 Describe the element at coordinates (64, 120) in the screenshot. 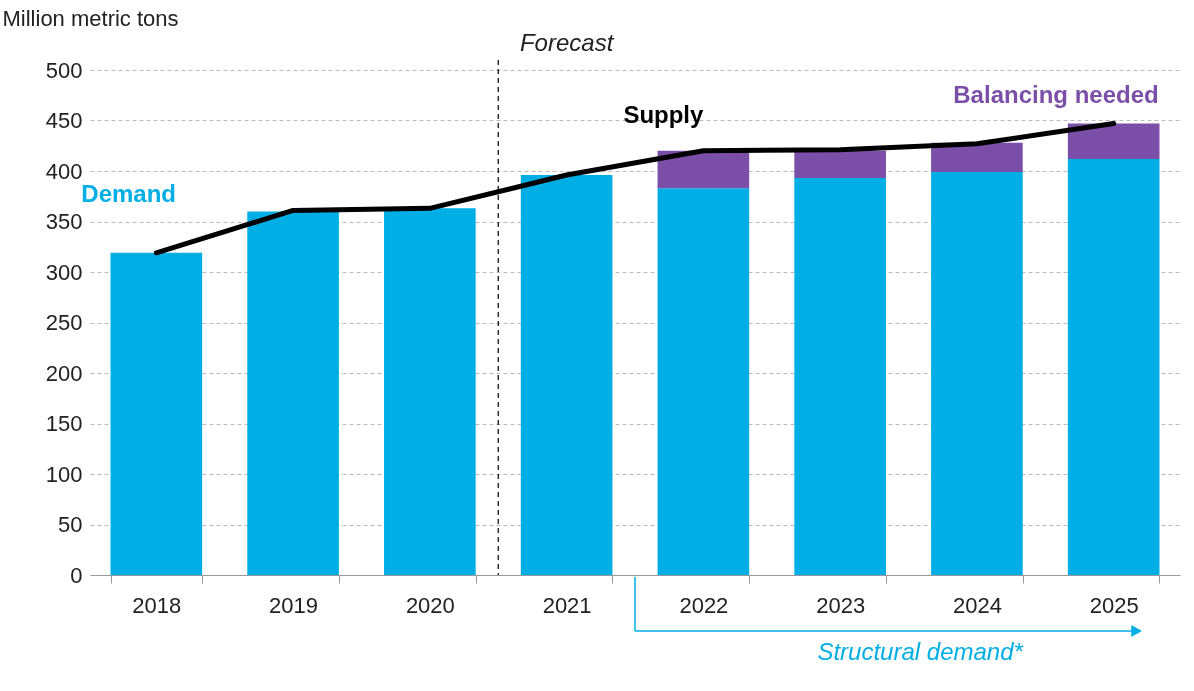

I see `y-tick-label: 450` at that location.